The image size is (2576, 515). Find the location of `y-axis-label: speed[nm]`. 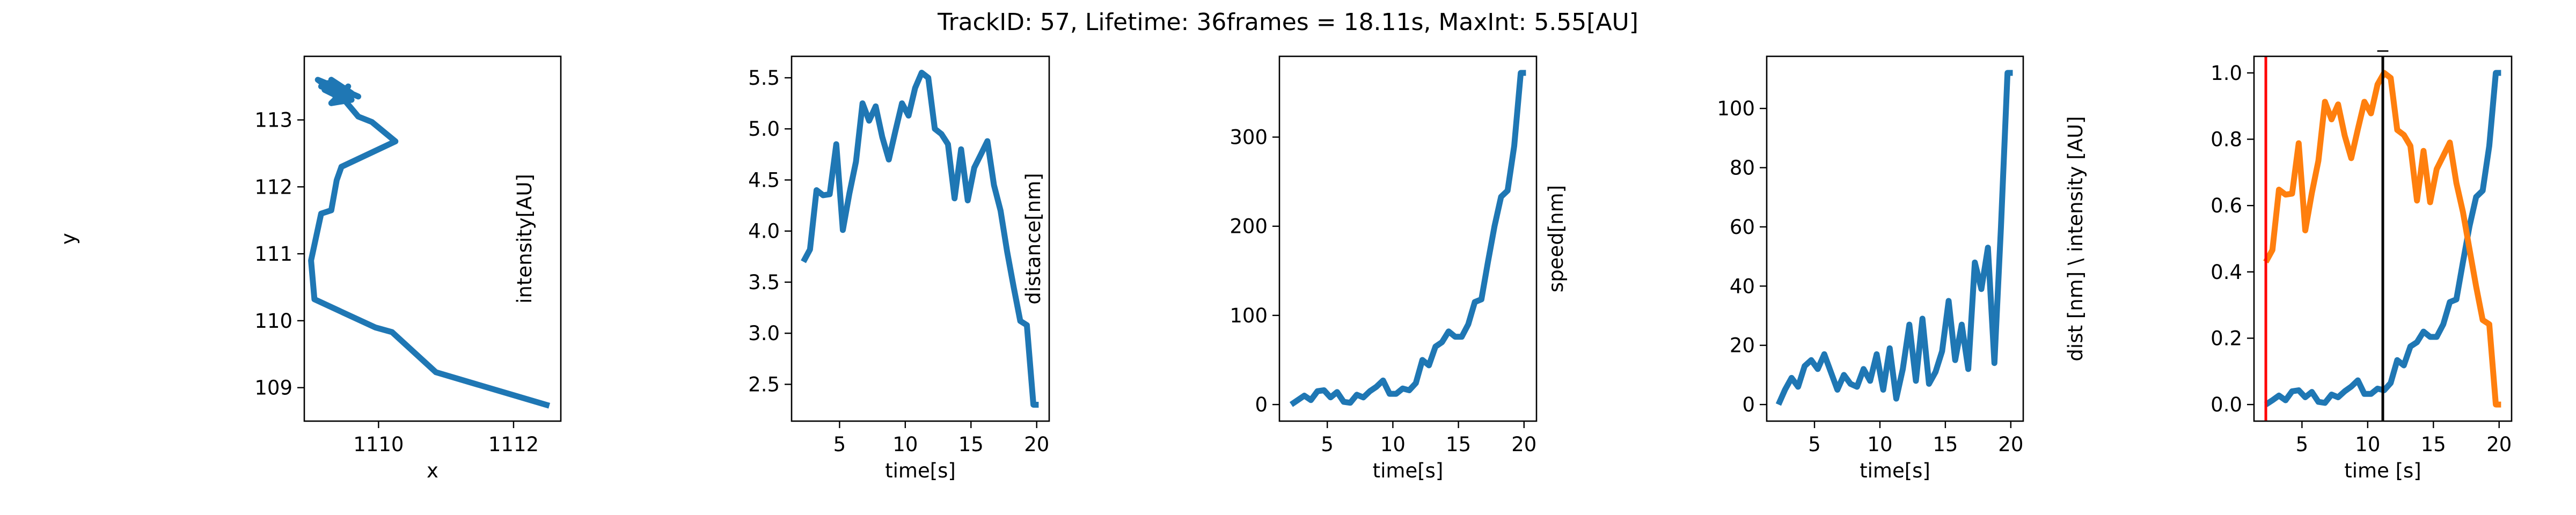

y-axis-label: speed[nm] is located at coordinates (1556, 238).